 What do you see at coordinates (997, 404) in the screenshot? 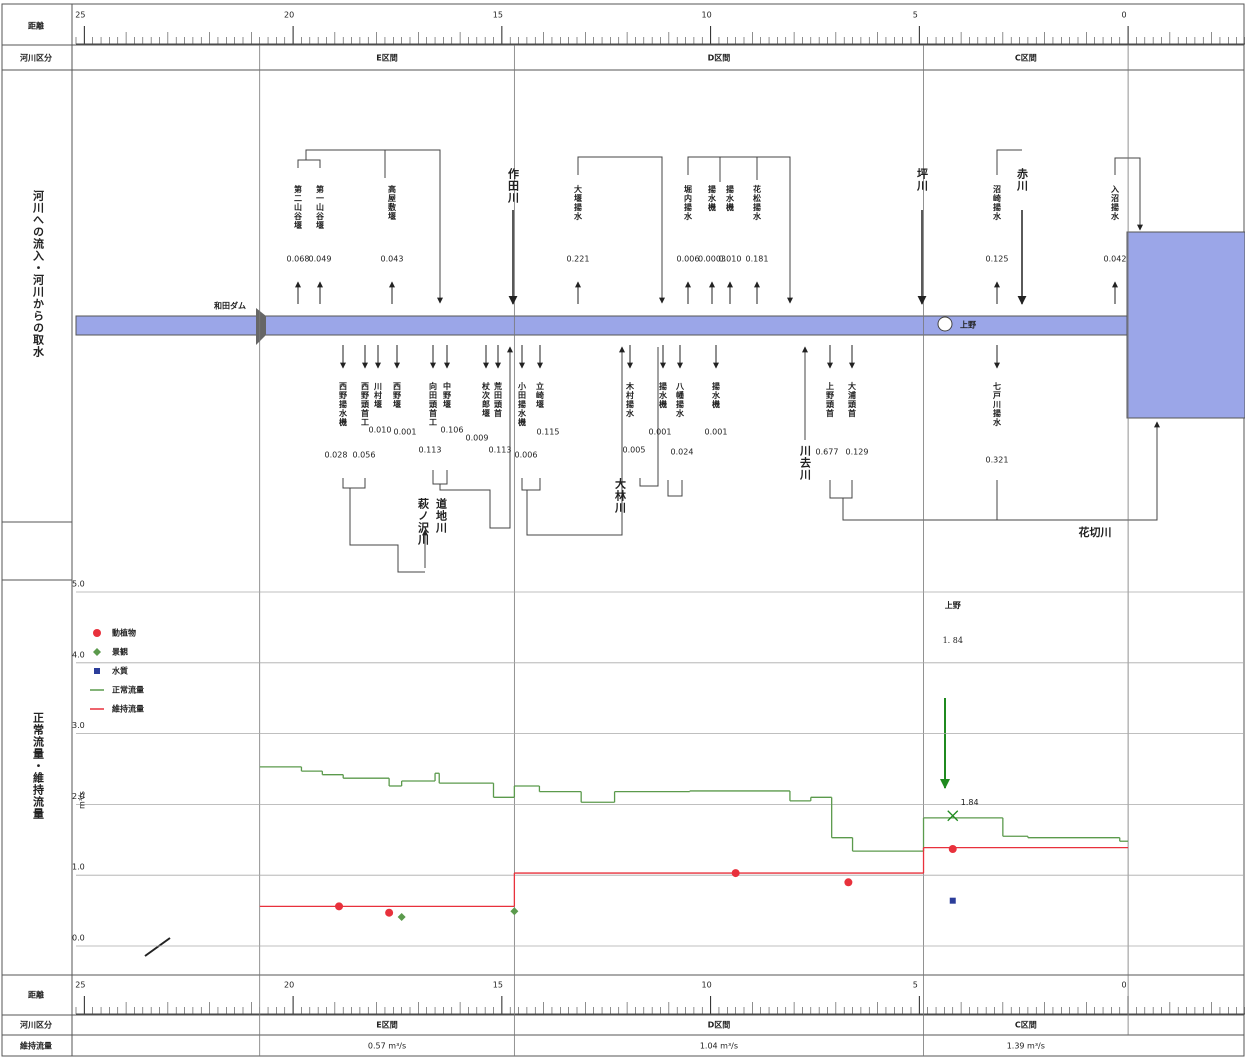
I see `intake-name: 七戸川揚水` at bounding box center [997, 404].